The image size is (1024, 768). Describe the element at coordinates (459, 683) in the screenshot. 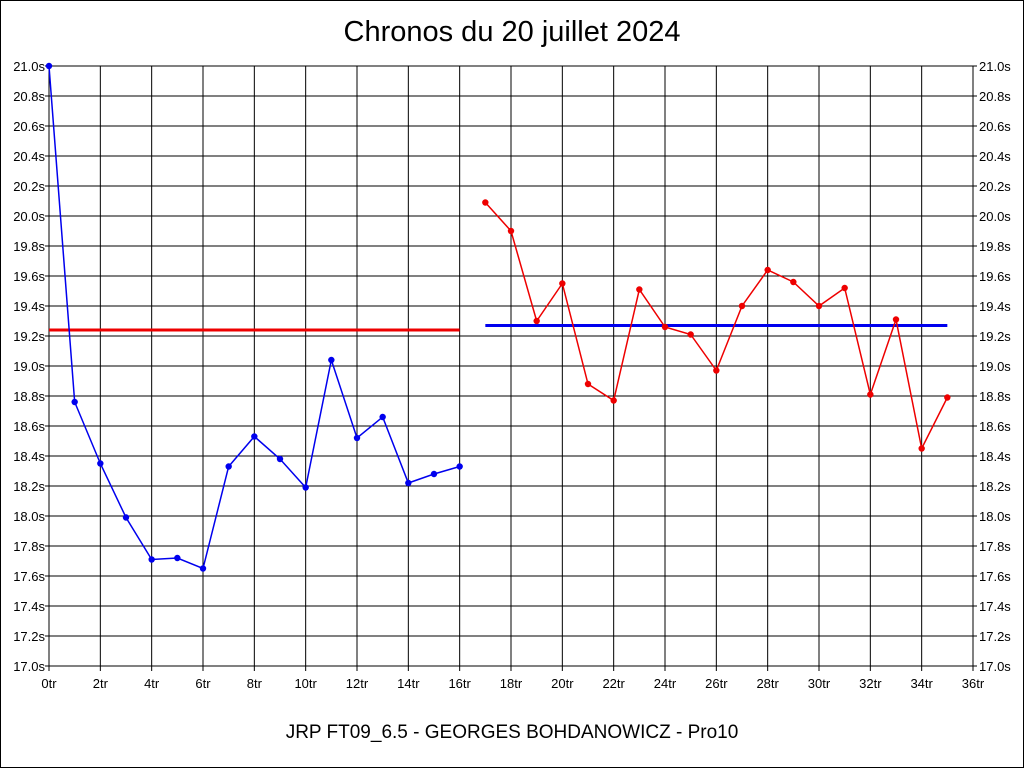

I see `x-tick-label: 16tr` at that location.